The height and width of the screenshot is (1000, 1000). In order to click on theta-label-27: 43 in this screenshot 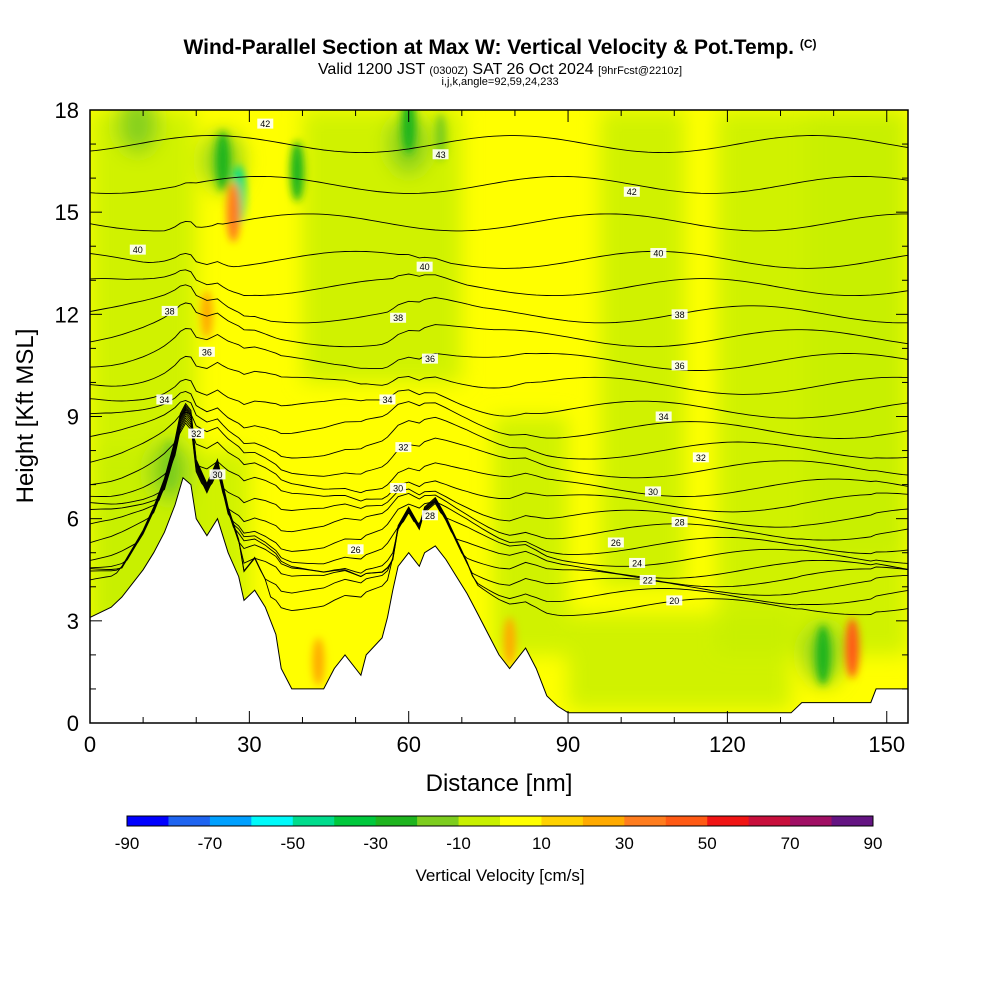, I will do `click(440, 154)`.